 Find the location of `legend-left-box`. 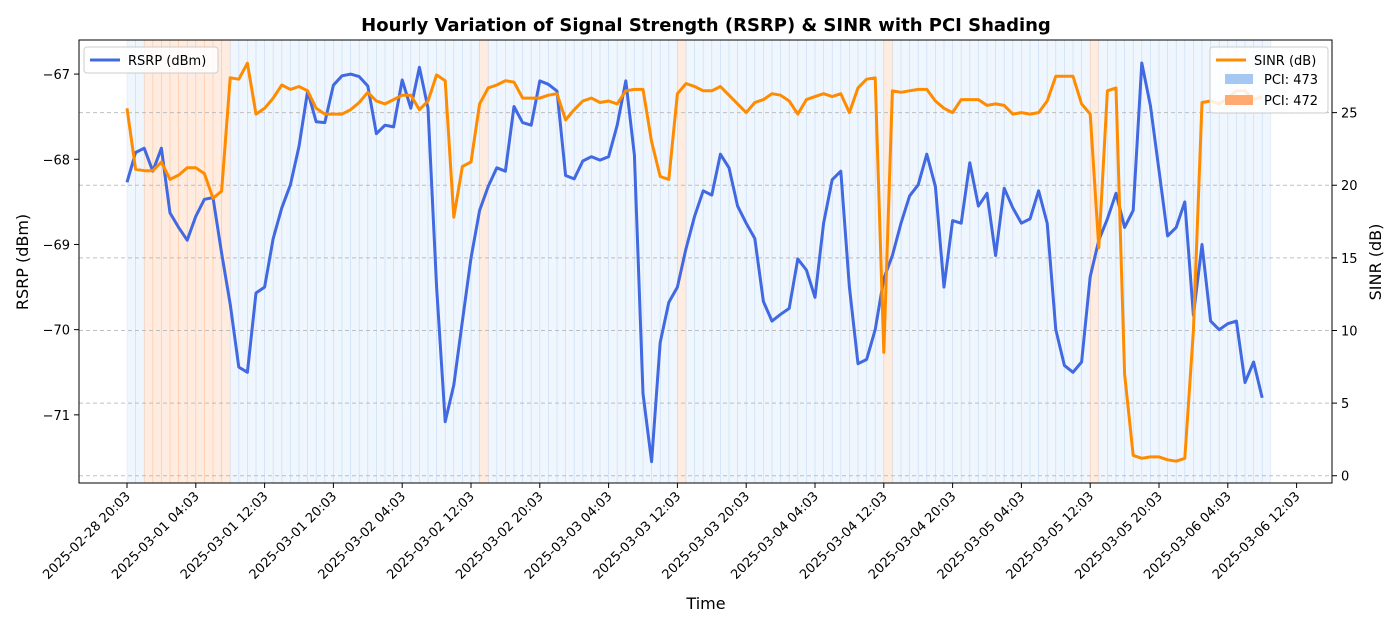

legend-left-box is located at coordinates (151, 60).